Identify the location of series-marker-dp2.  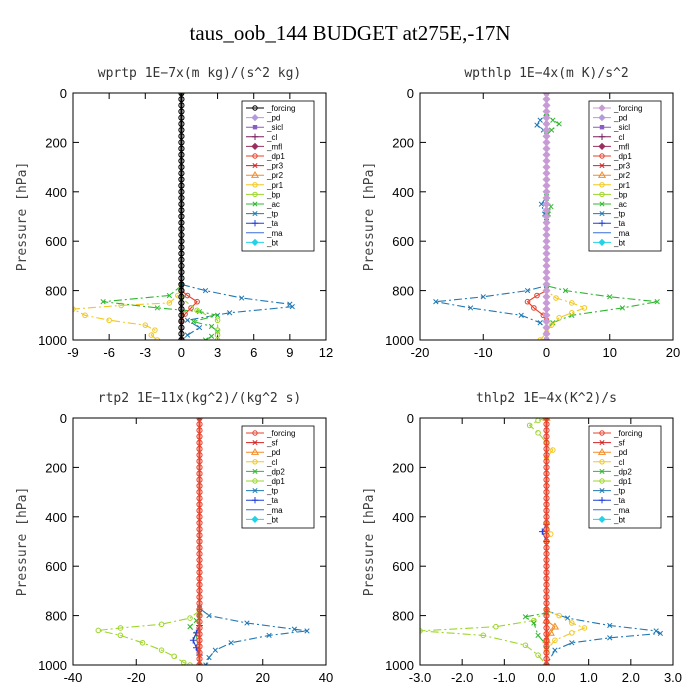
(190, 627).